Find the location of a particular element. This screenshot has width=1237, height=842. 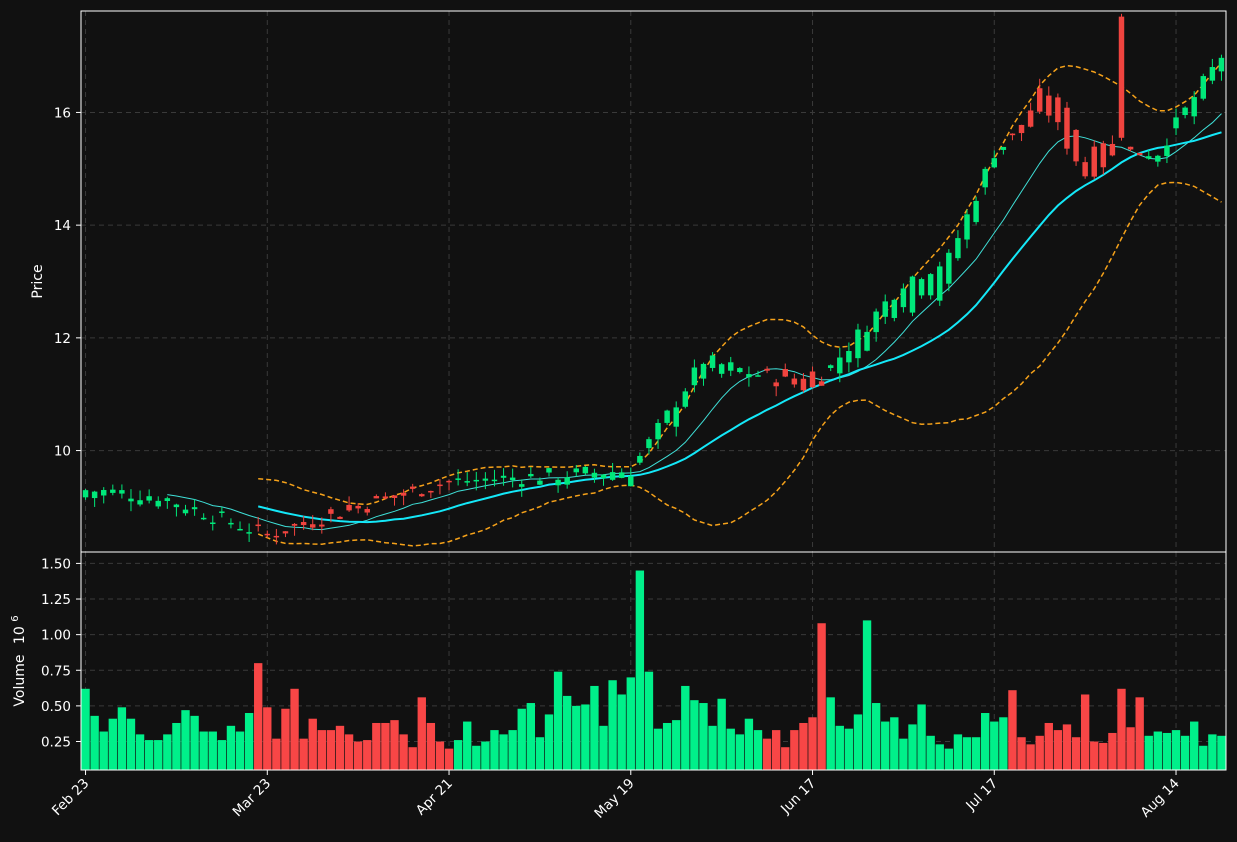

price-axis-label: Price is located at coordinates (38, 281).